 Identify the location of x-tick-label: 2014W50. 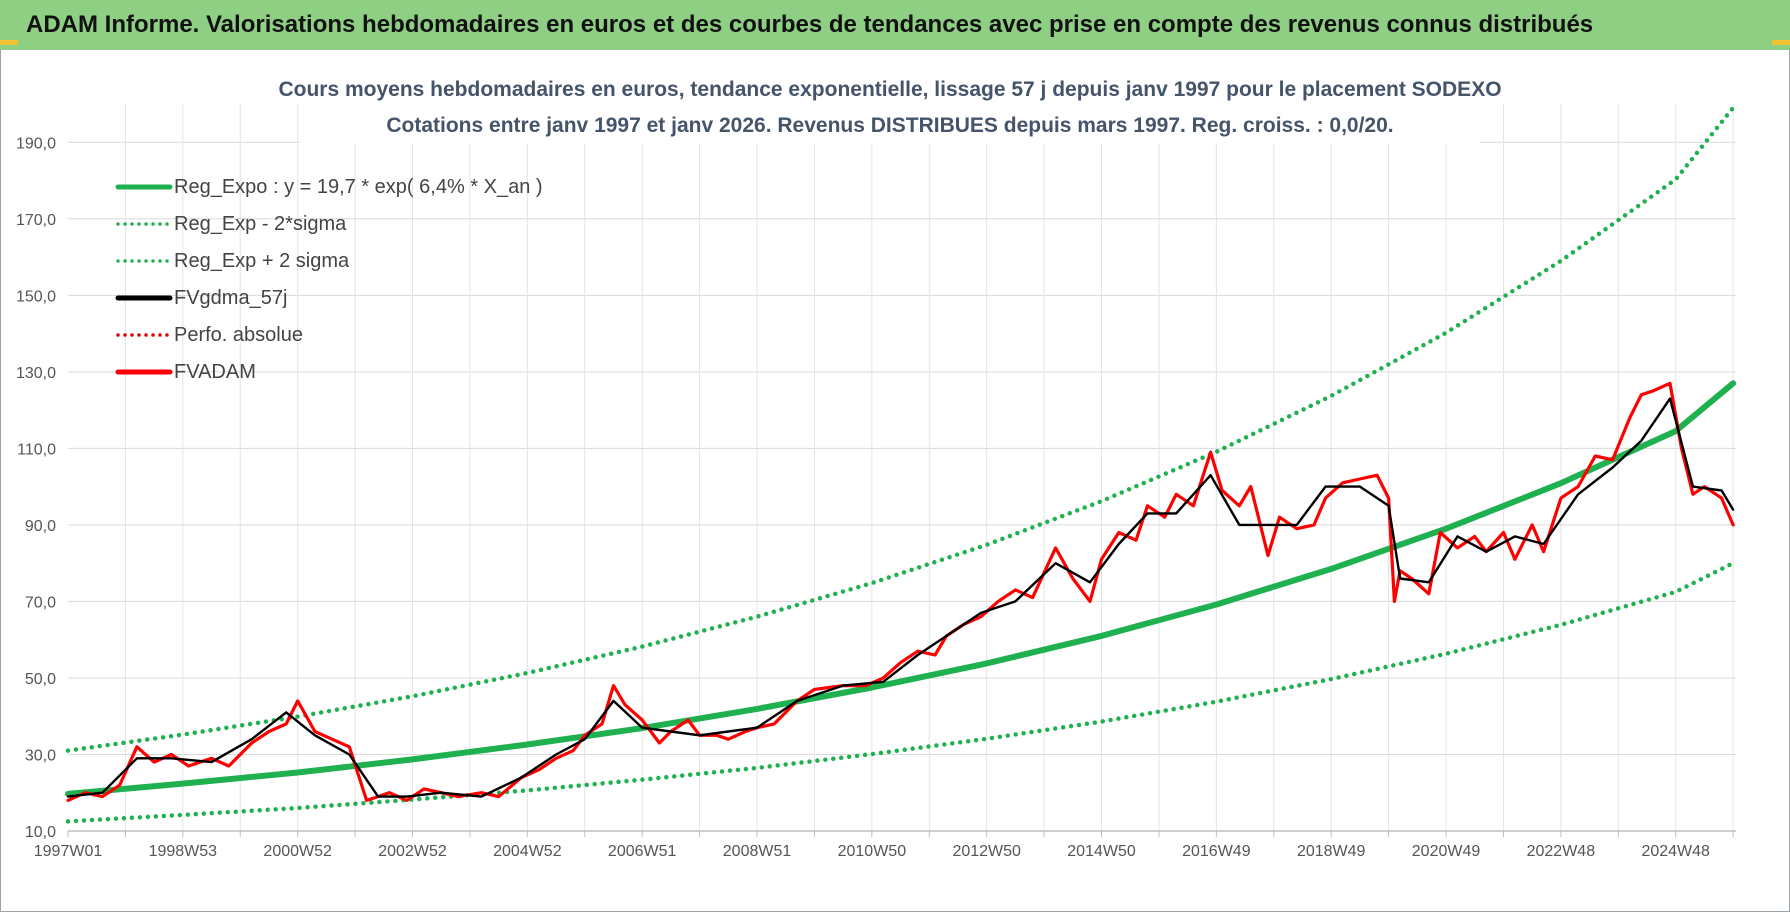
(1101, 851).